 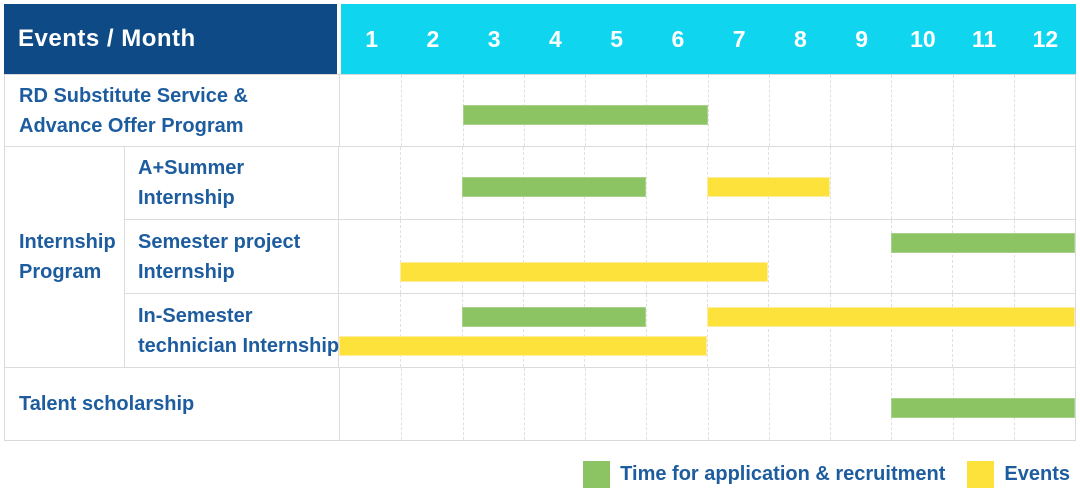 What do you see at coordinates (232, 256) in the screenshot?
I see `row-label-semester-project-internship: Semester project Internship` at bounding box center [232, 256].